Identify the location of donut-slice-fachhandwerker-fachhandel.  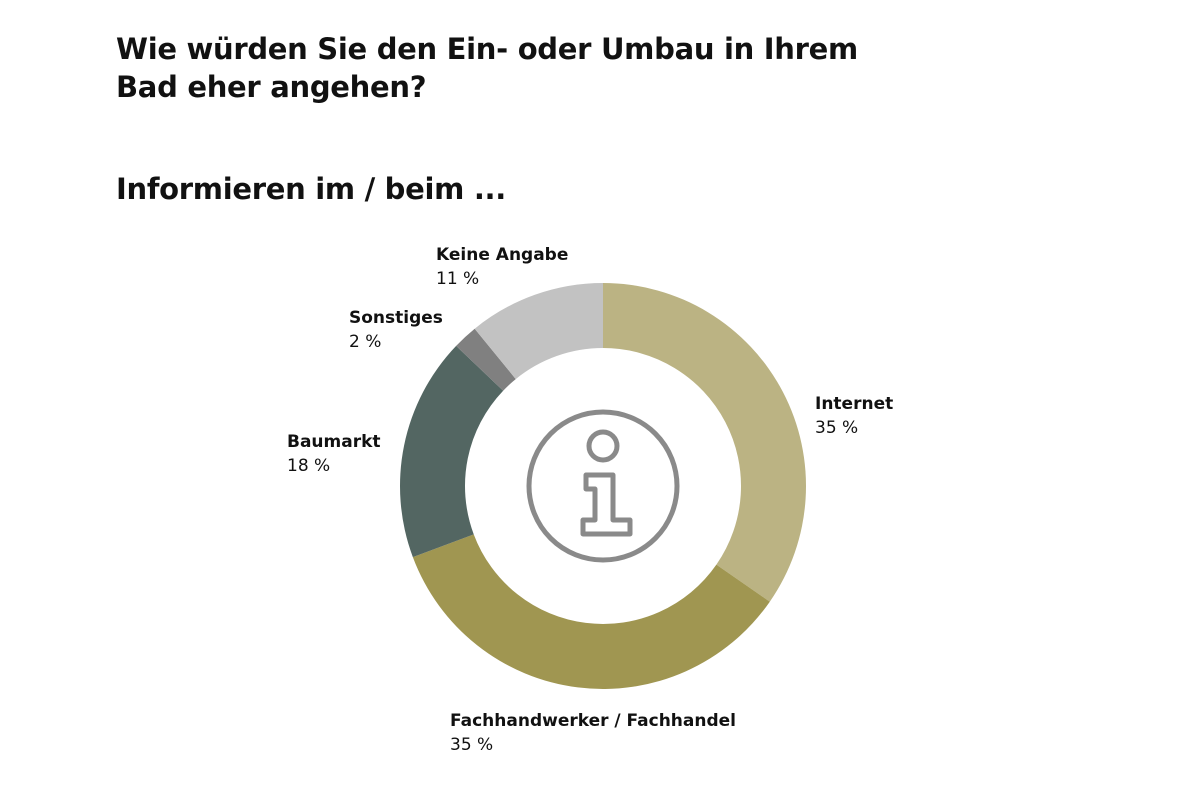
(591, 611).